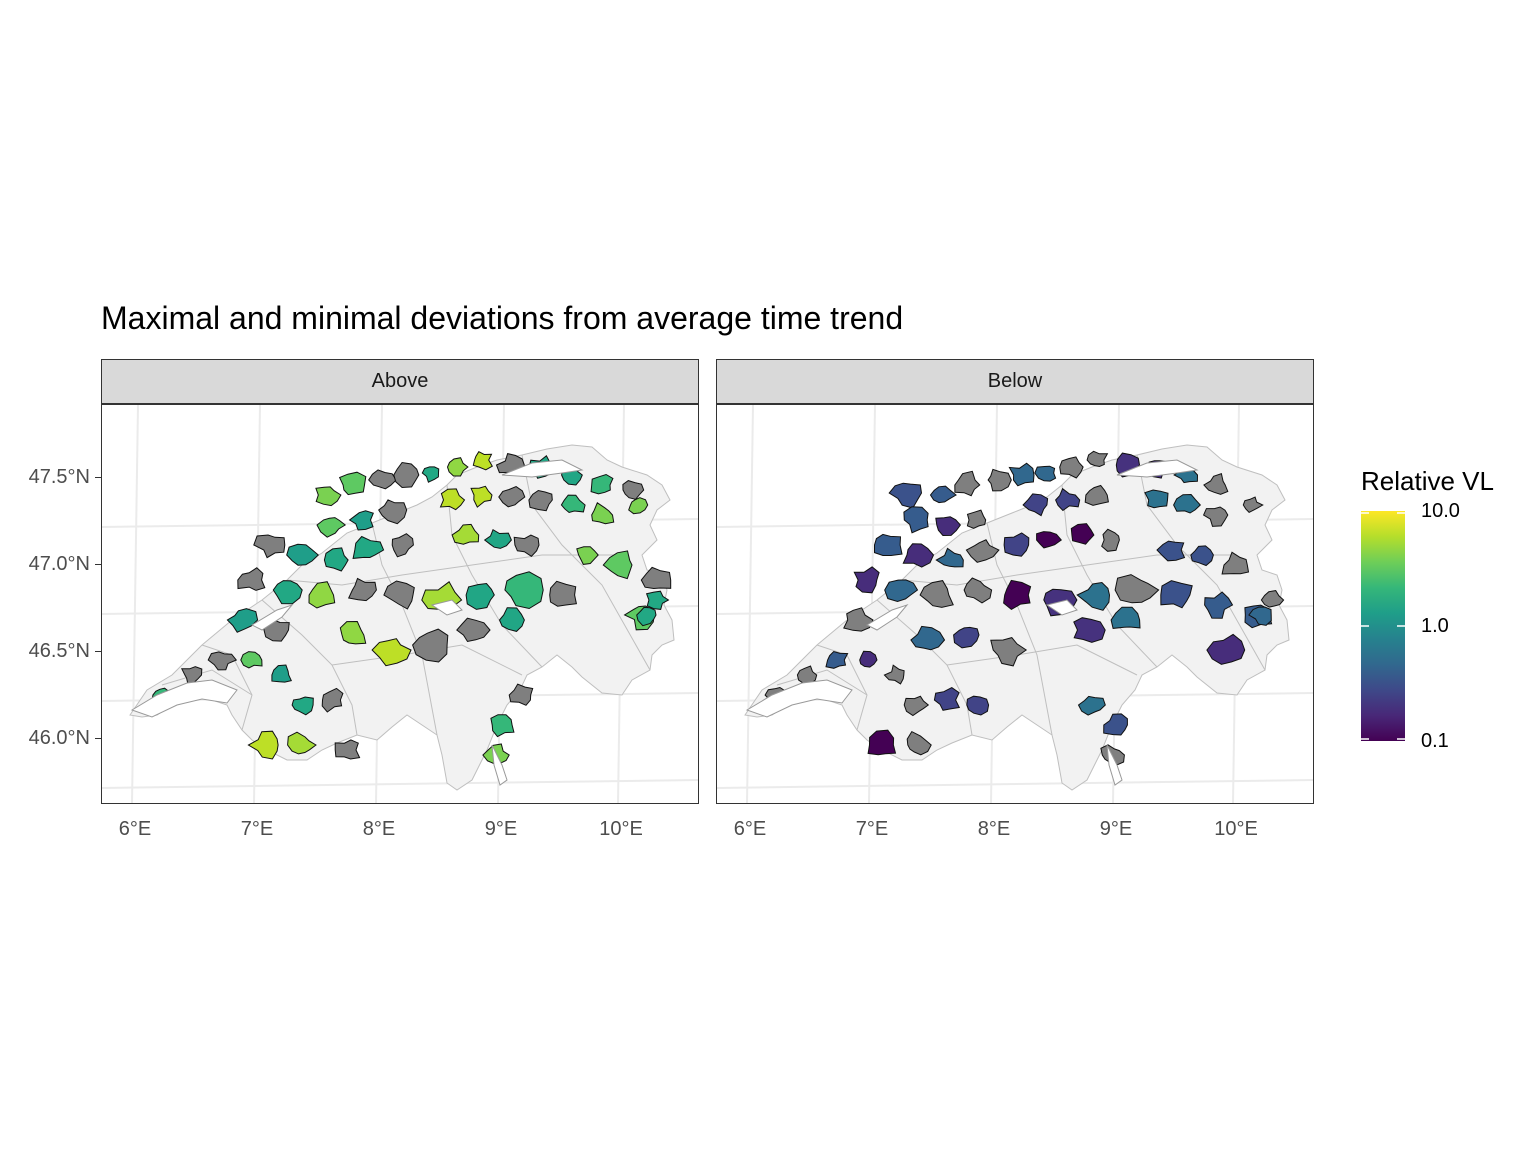  I want to click on y-tick-label: 46.0°N, so click(59, 738).